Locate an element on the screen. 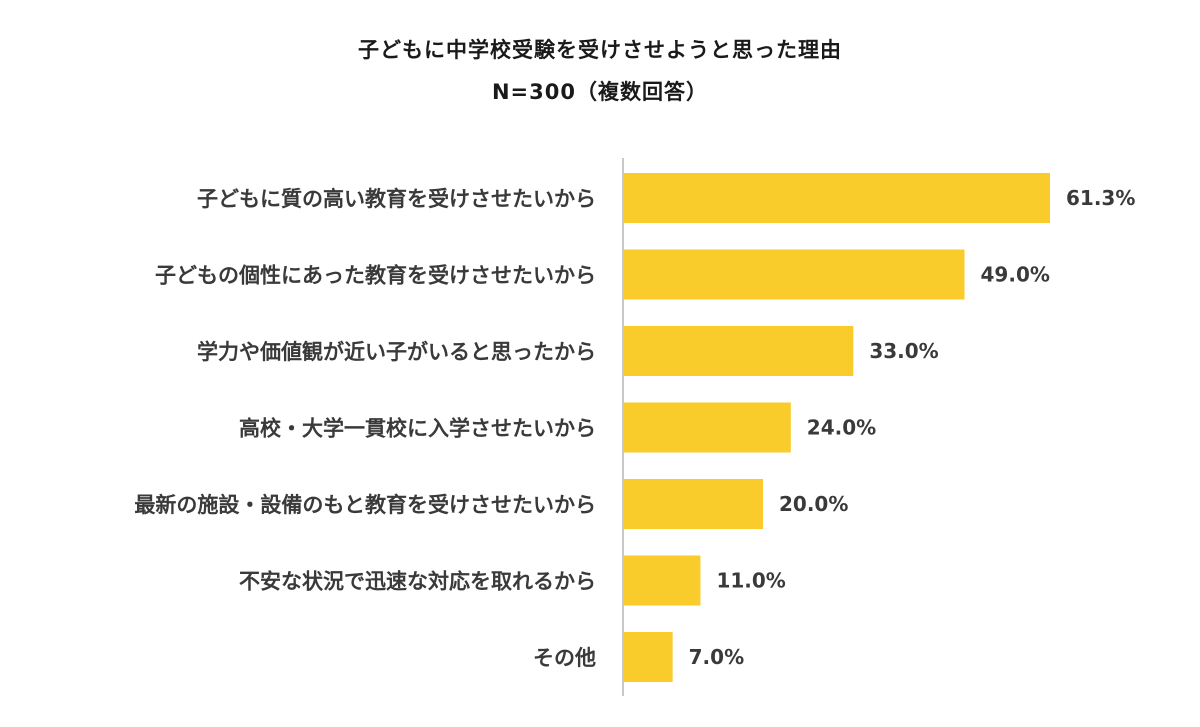 This screenshot has height=727, width=1200. category-label: 不安な状況で迅速な対応を取れるから is located at coordinates (417, 582).